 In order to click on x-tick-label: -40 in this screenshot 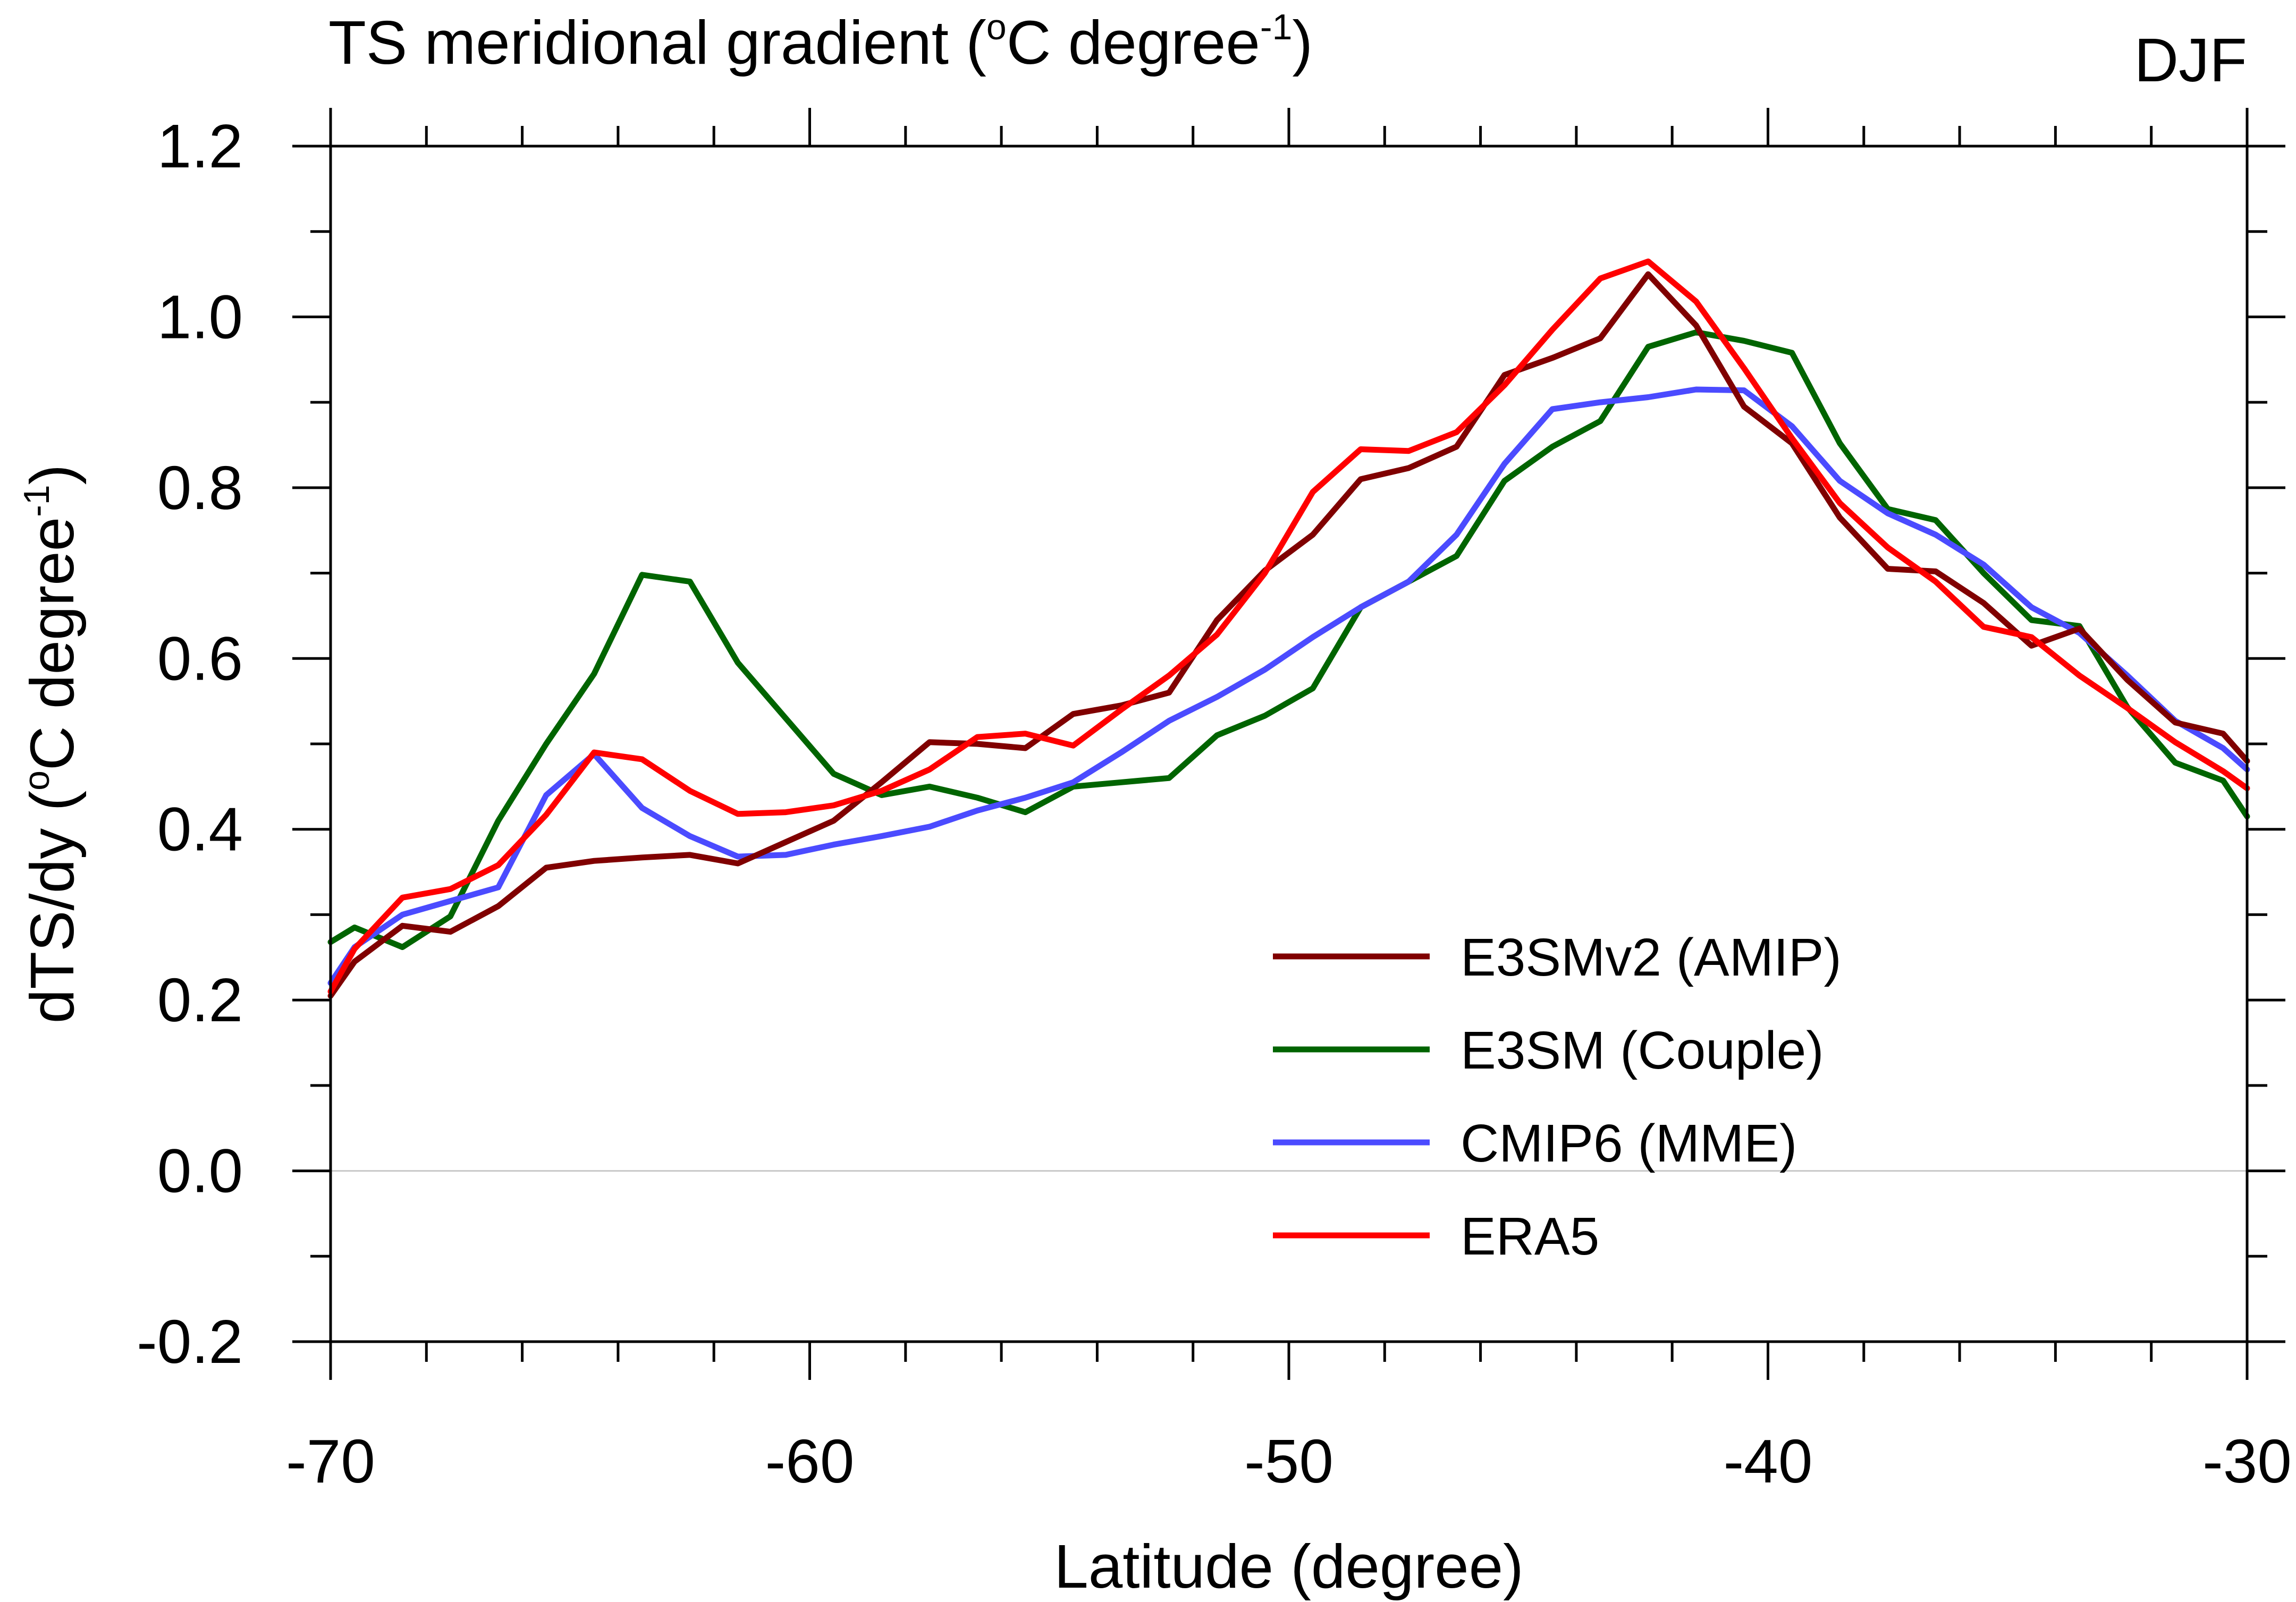, I will do `click(1768, 1462)`.